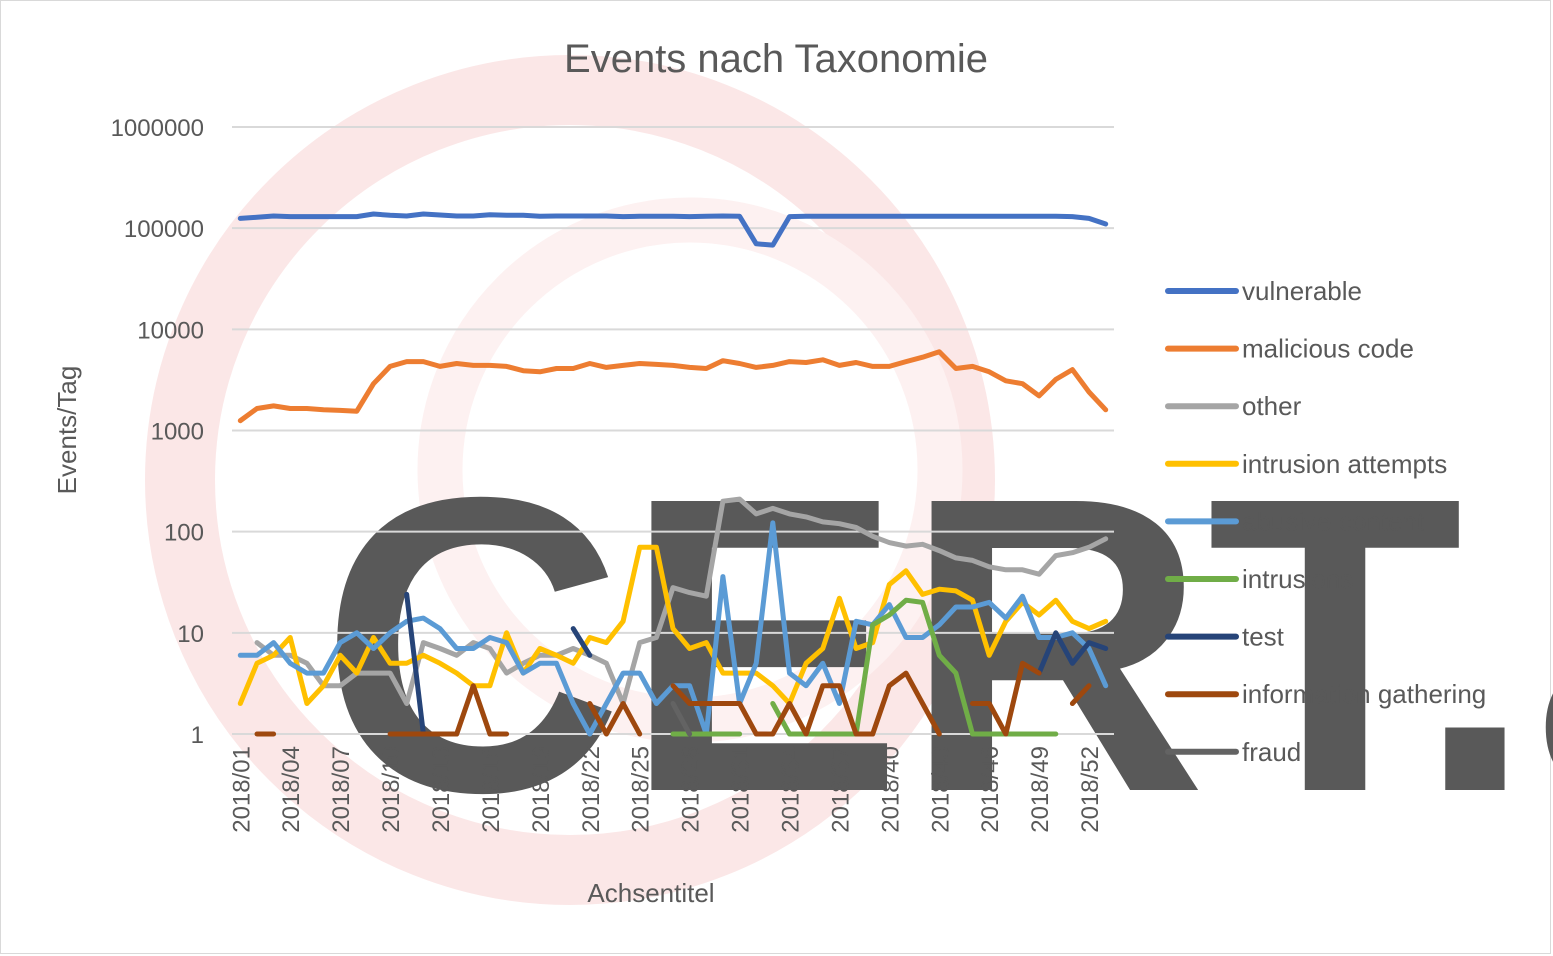  What do you see at coordinates (940, 789) in the screenshot?
I see `x-tick-label: 2018/43` at bounding box center [940, 789].